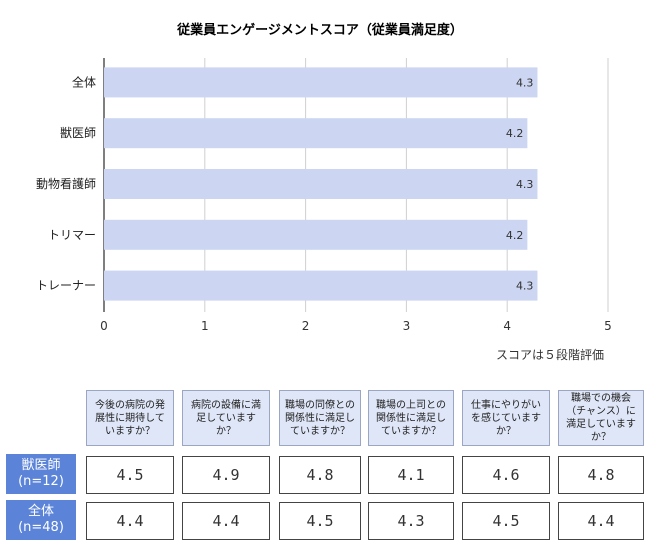  What do you see at coordinates (130, 418) in the screenshot?
I see `question-header: 今後の病院の発展性に期待していますか？` at bounding box center [130, 418].